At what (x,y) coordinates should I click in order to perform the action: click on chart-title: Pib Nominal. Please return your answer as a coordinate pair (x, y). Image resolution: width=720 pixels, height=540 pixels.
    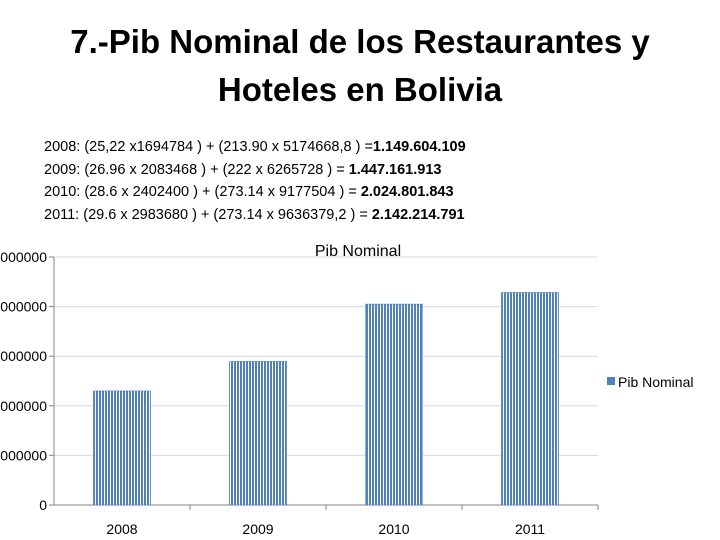
    Looking at the image, I should click on (358, 251).